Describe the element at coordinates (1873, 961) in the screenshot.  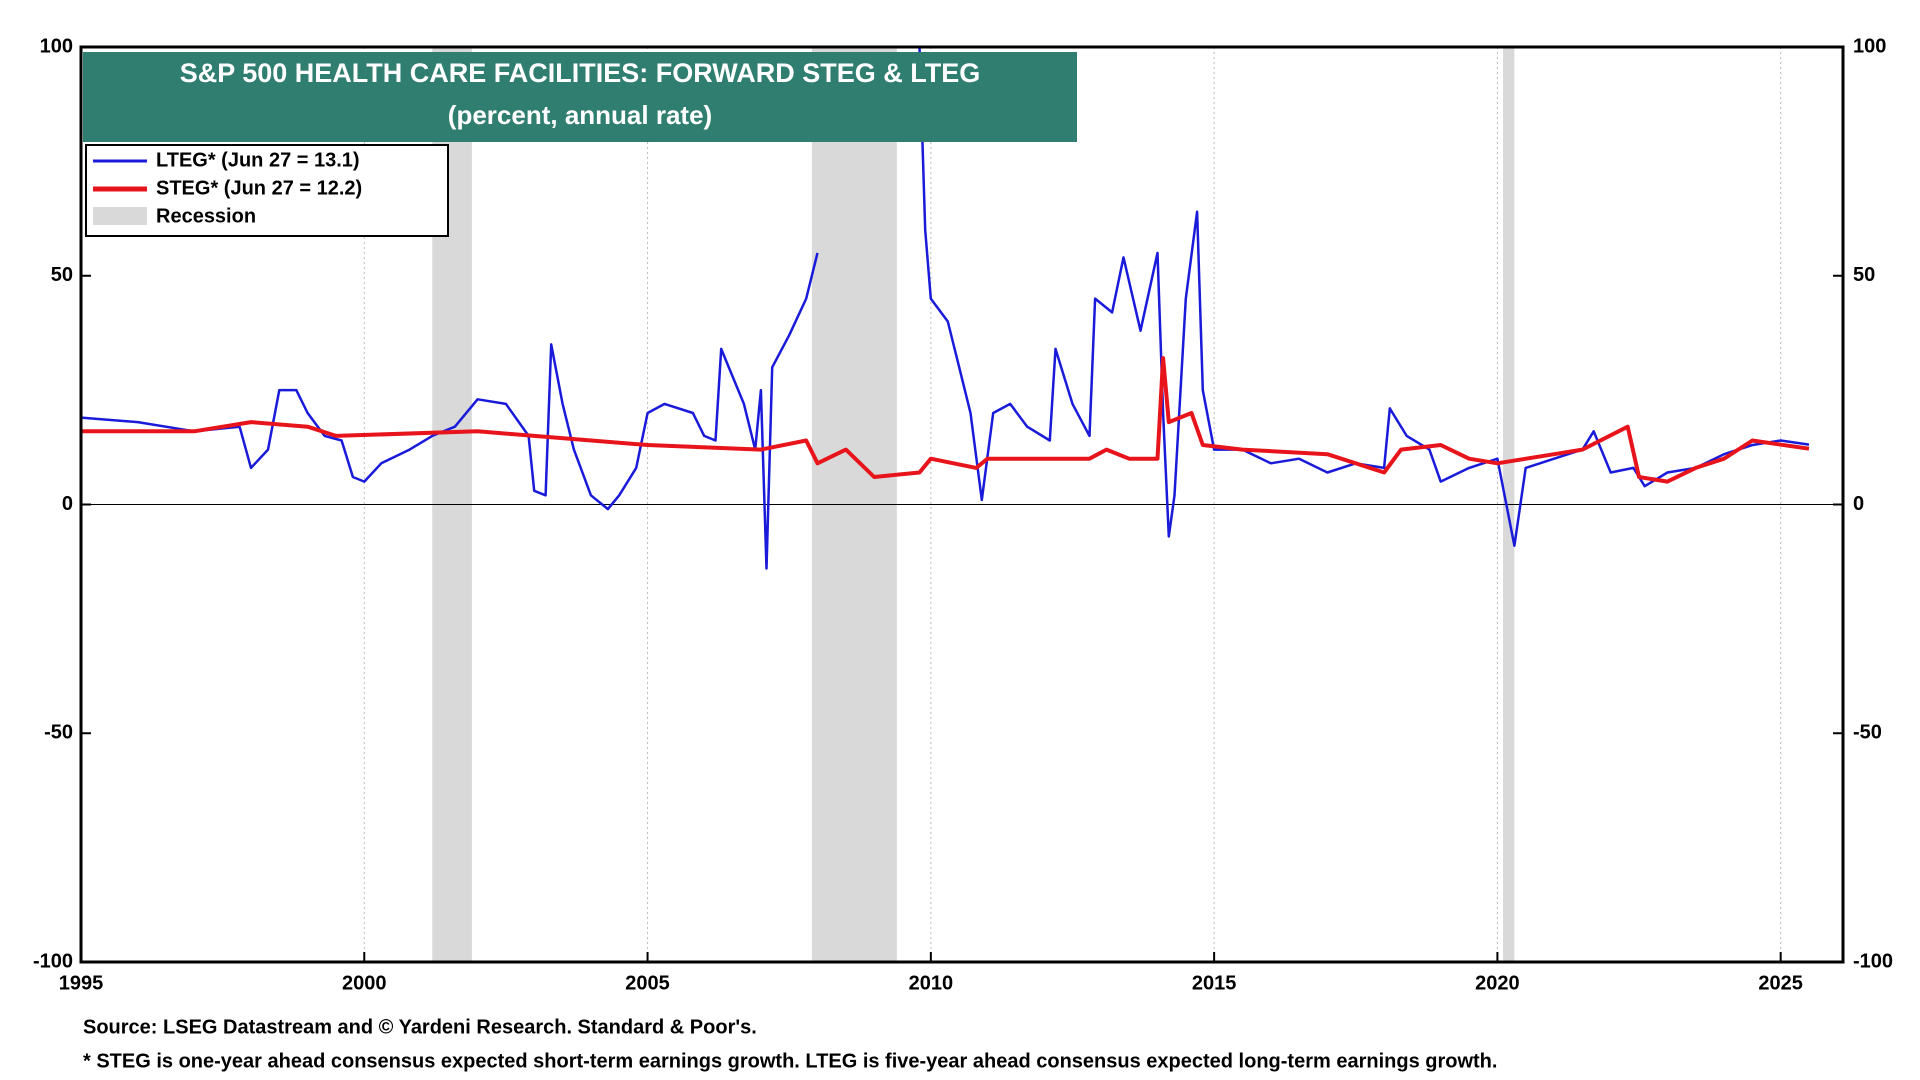
I see `y2-tick-label: -100` at that location.